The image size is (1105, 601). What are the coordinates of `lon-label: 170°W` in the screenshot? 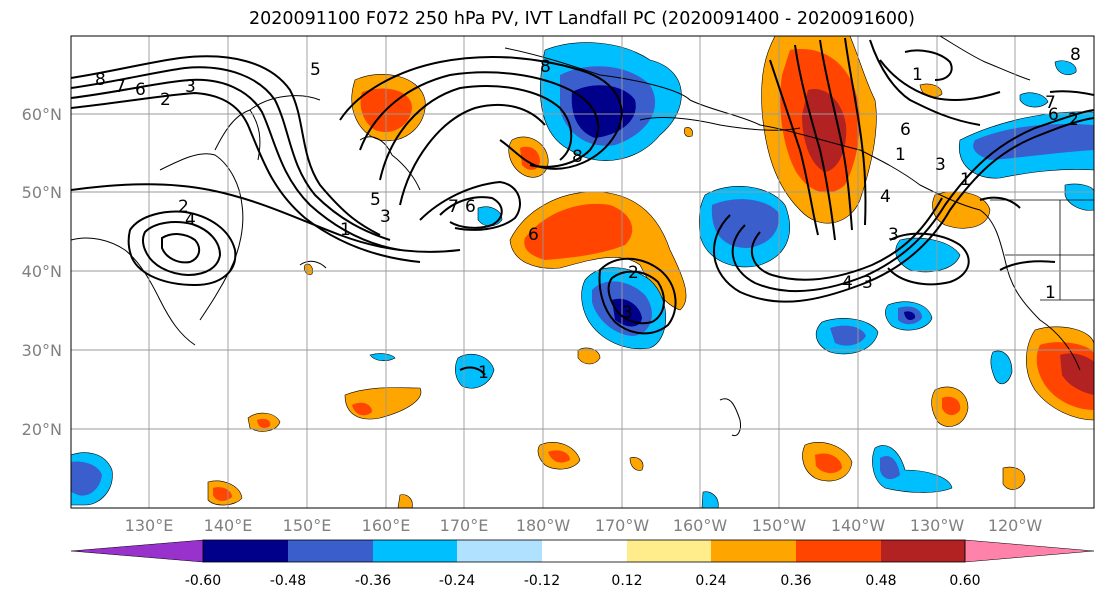 It's located at (622, 525).